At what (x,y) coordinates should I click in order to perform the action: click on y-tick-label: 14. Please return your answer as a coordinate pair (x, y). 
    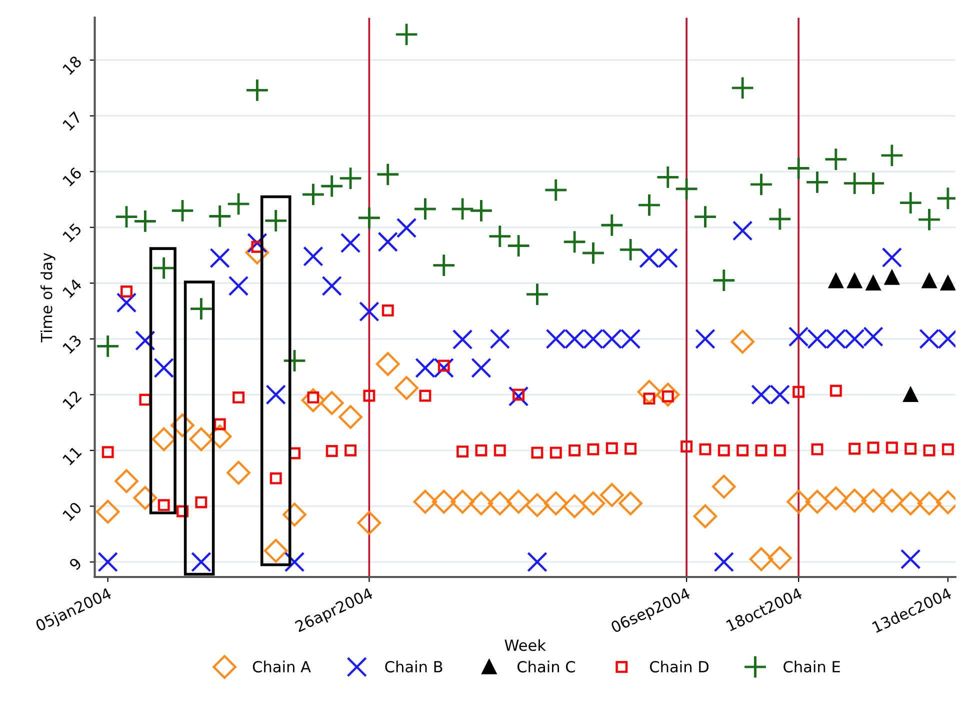
    Looking at the image, I should click on (72, 288).